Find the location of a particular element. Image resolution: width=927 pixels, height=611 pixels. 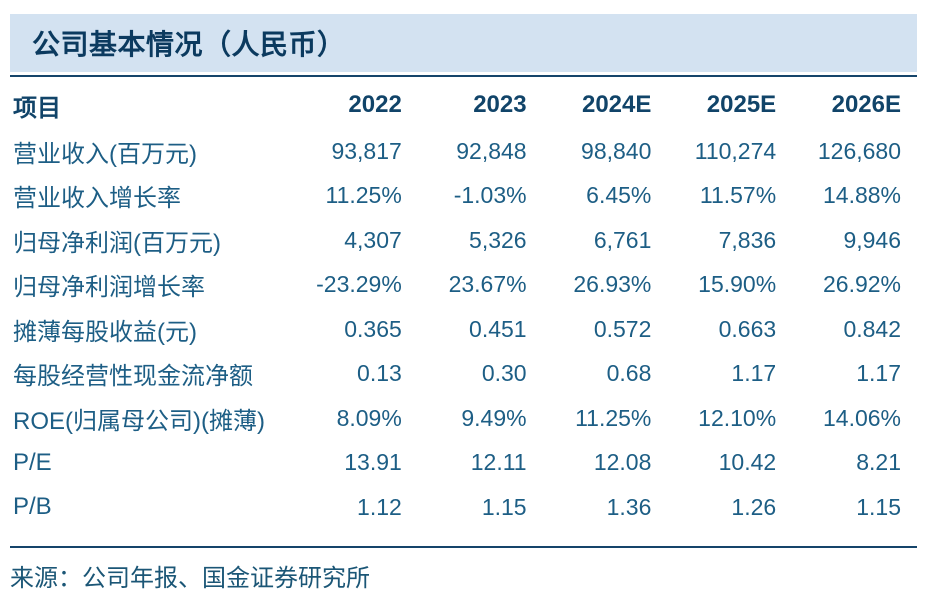

source-note: 来源：公司年报、国金证券研究所 is located at coordinates (190, 578).